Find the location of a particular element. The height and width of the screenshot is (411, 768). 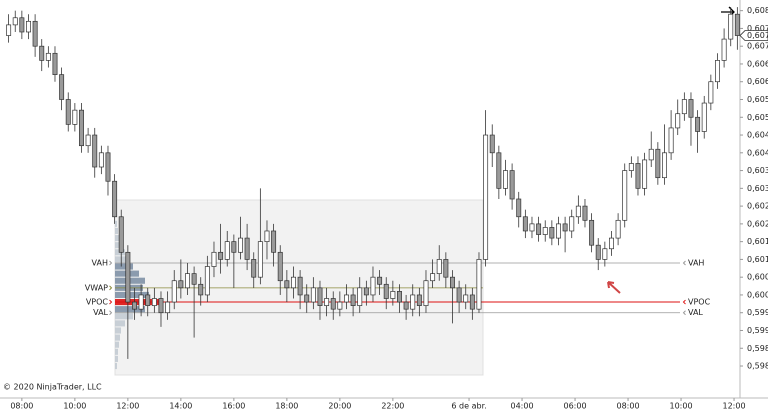

y-tick-label: 0,6075 is located at coordinates (757, 28).